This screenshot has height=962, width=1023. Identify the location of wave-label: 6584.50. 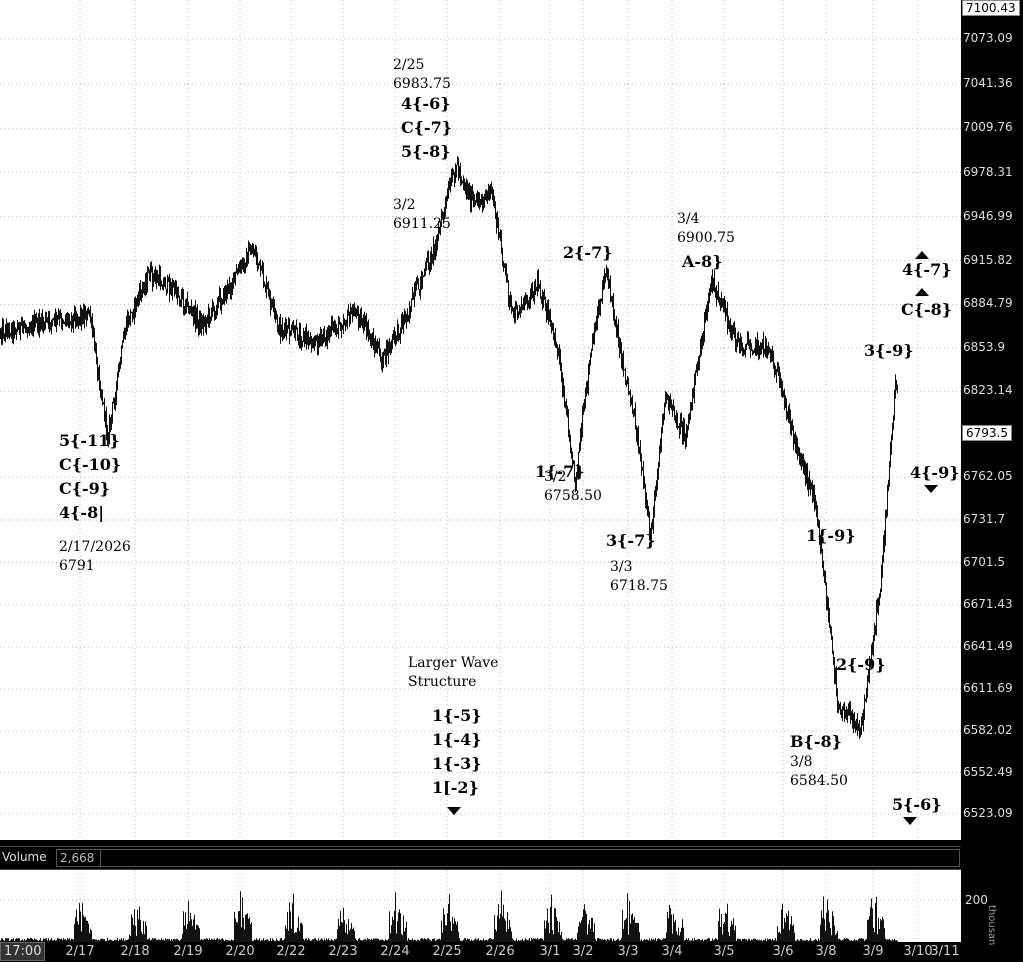
(819, 781).